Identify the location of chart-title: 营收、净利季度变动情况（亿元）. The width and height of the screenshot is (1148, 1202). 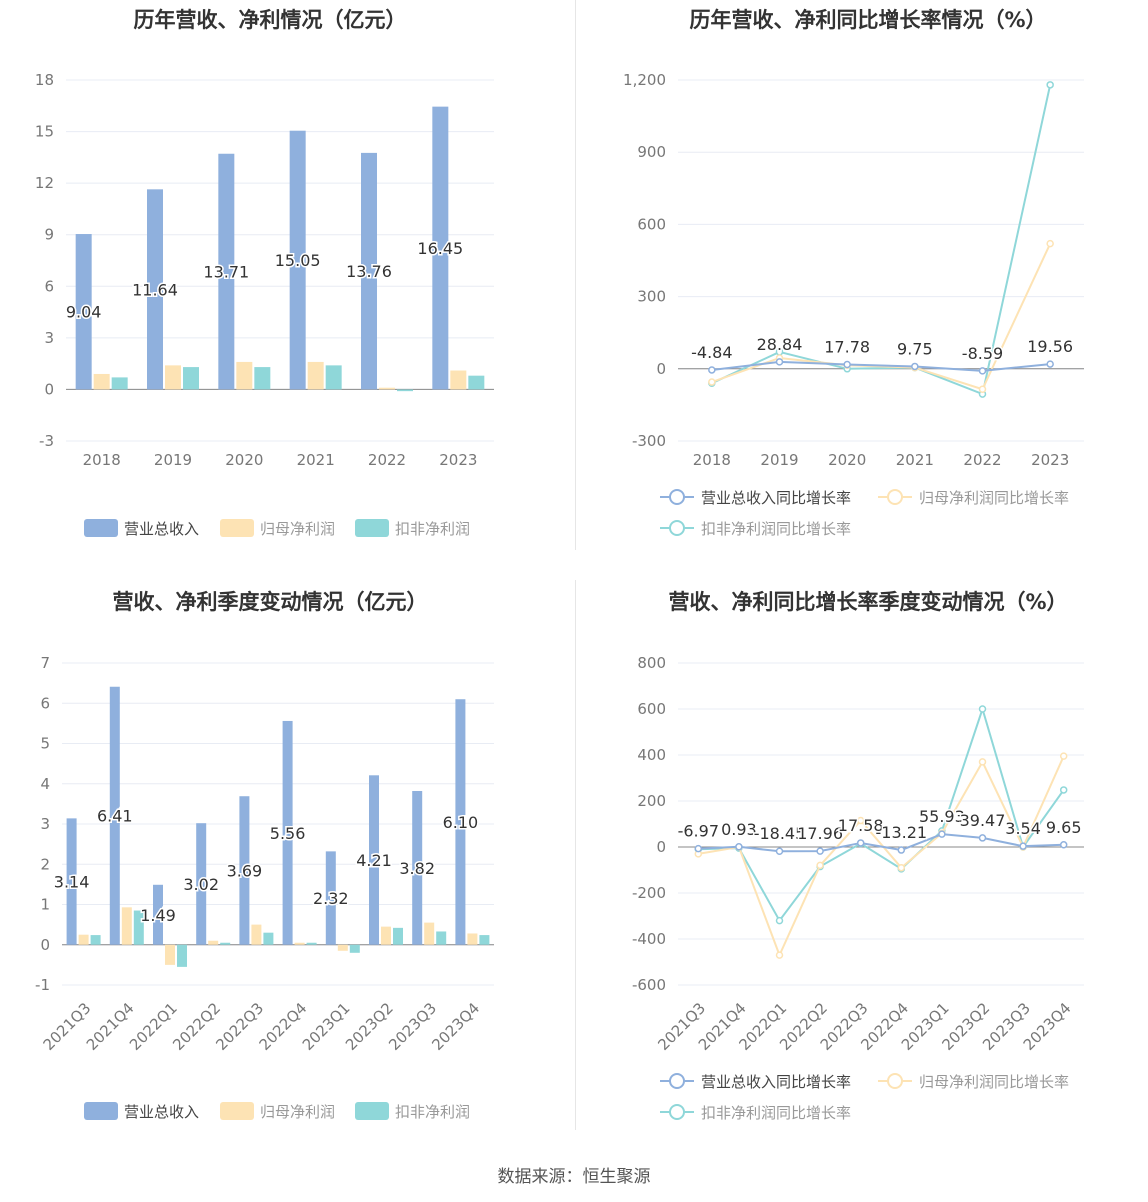
(270, 602).